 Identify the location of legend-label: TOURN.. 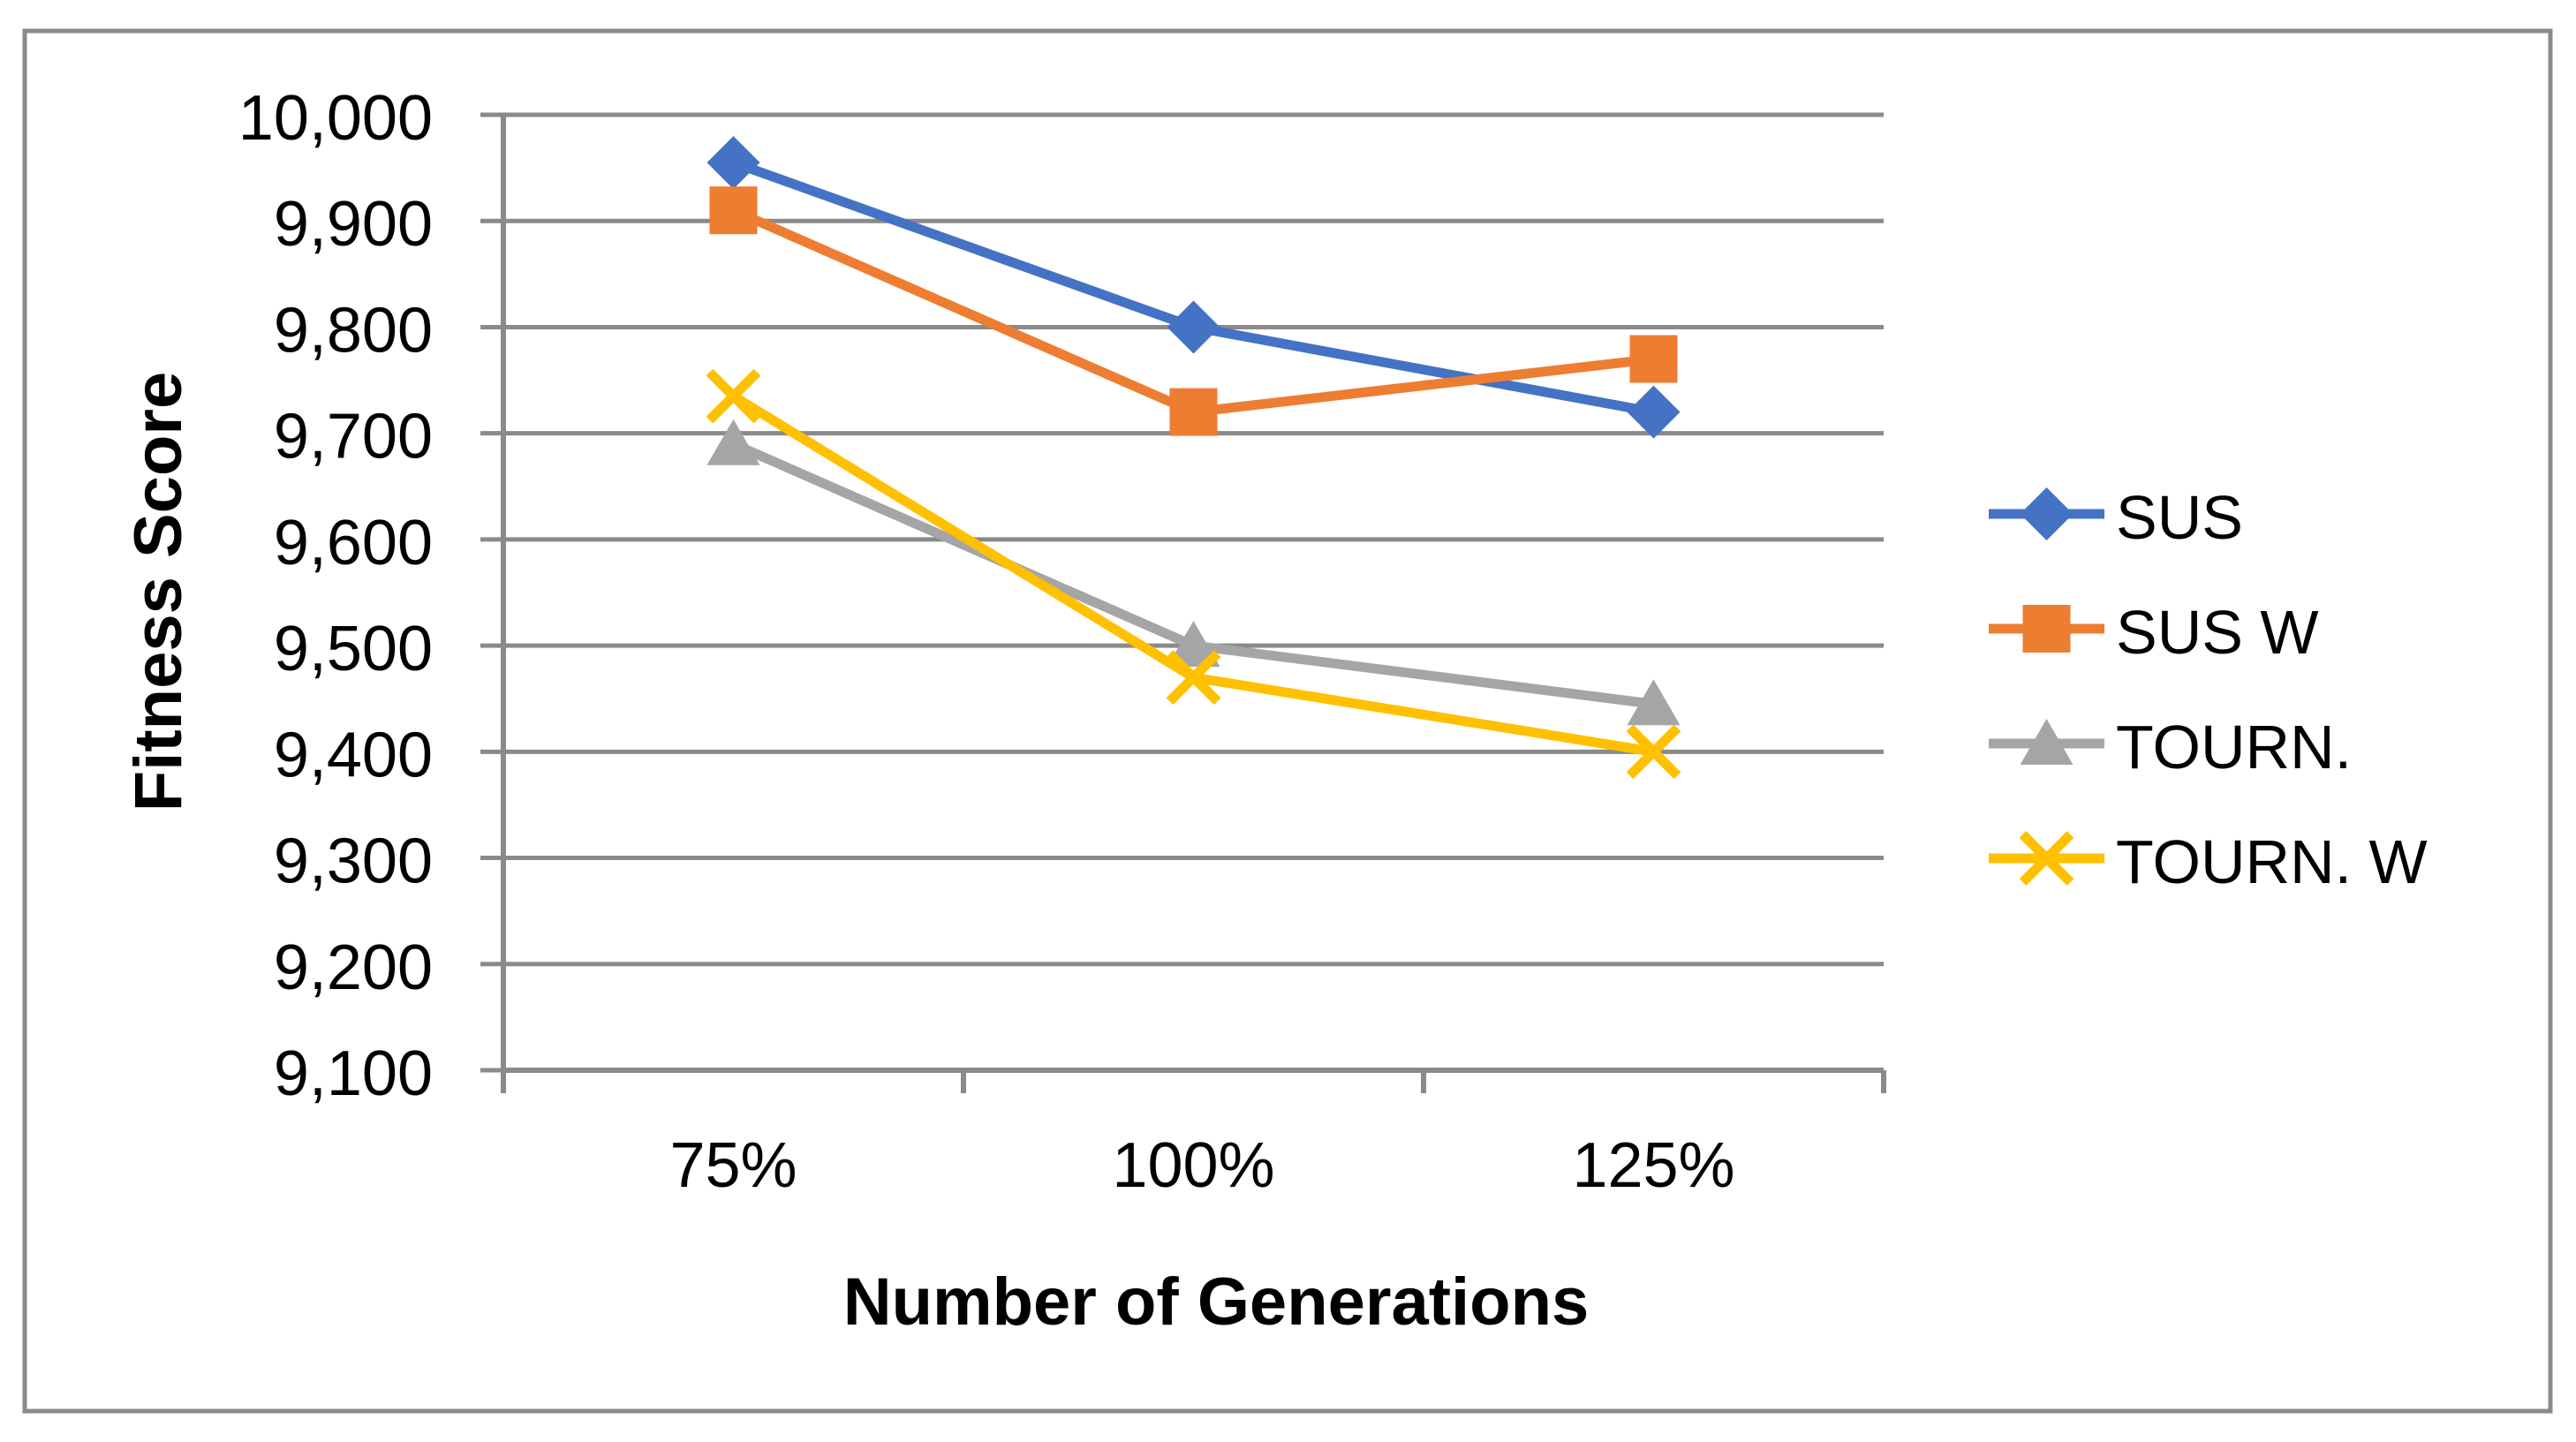
(2234, 747).